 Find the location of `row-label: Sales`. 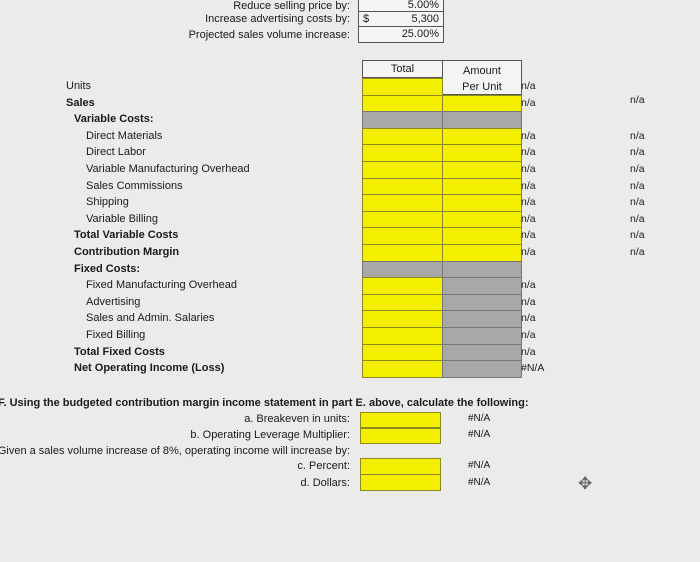

row-label: Sales is located at coordinates (80, 102).